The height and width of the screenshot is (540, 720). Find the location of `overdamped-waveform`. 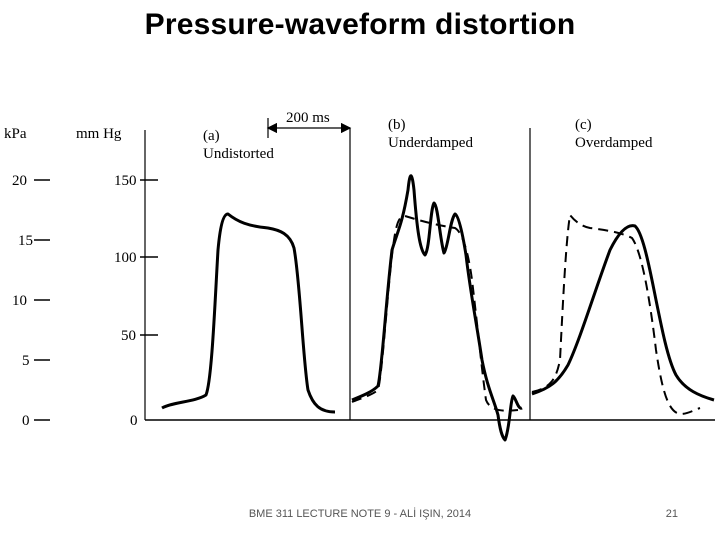

overdamped-waveform is located at coordinates (623, 313).